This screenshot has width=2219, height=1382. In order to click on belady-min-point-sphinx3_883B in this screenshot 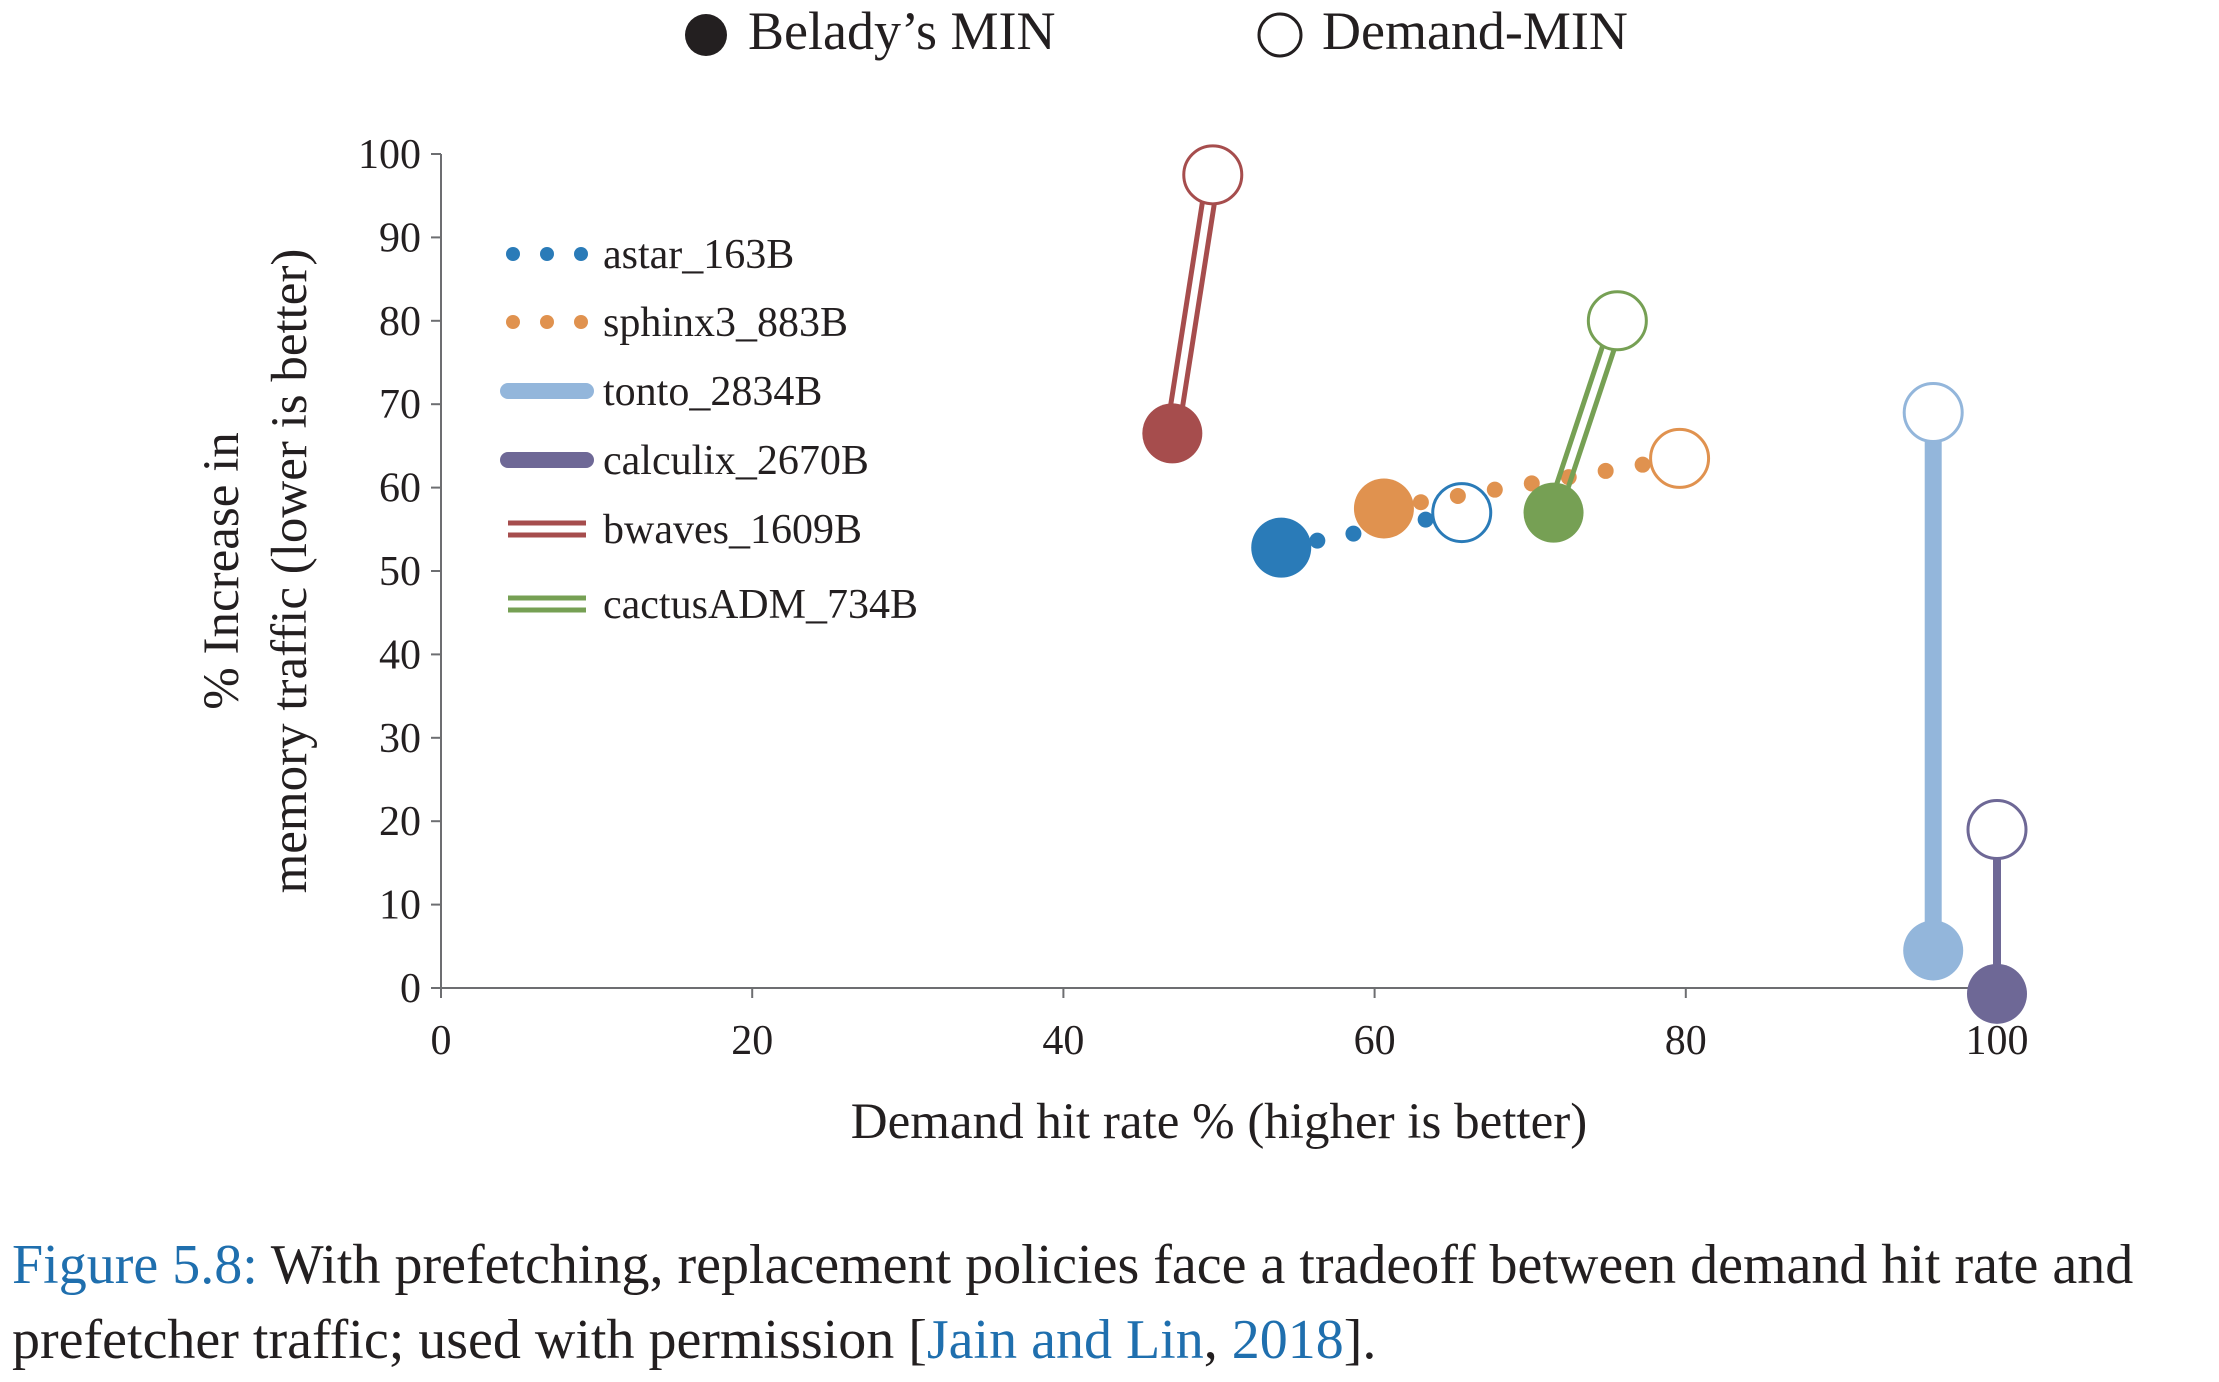, I will do `click(1383, 508)`.